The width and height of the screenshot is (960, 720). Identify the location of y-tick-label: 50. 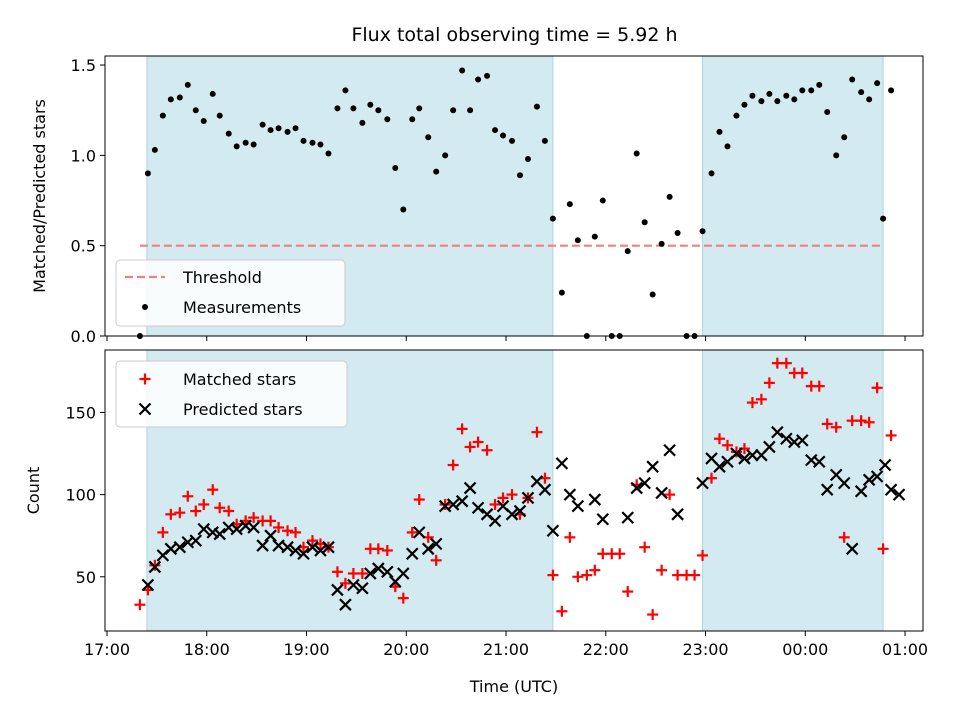
(86, 577).